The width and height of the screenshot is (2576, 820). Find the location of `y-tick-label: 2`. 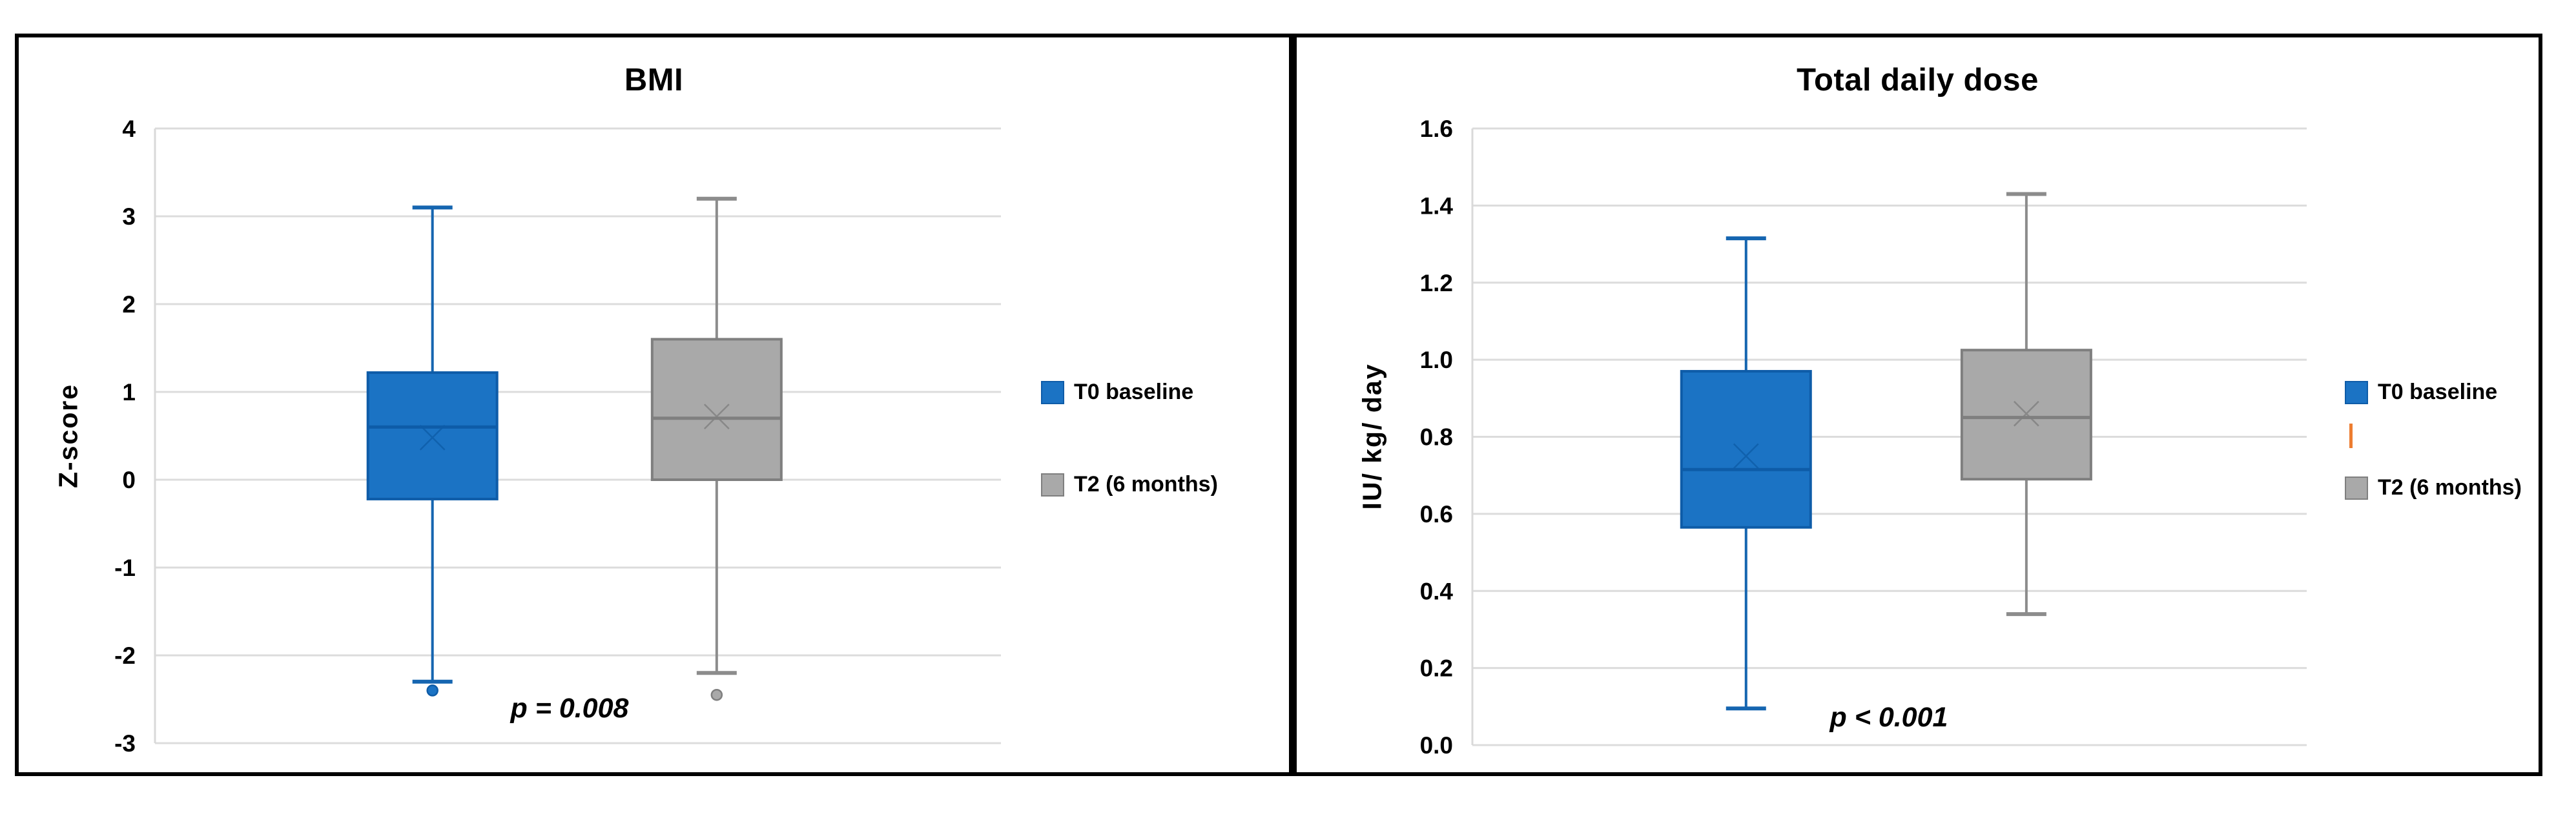

y-tick-label: 2 is located at coordinates (129, 304).